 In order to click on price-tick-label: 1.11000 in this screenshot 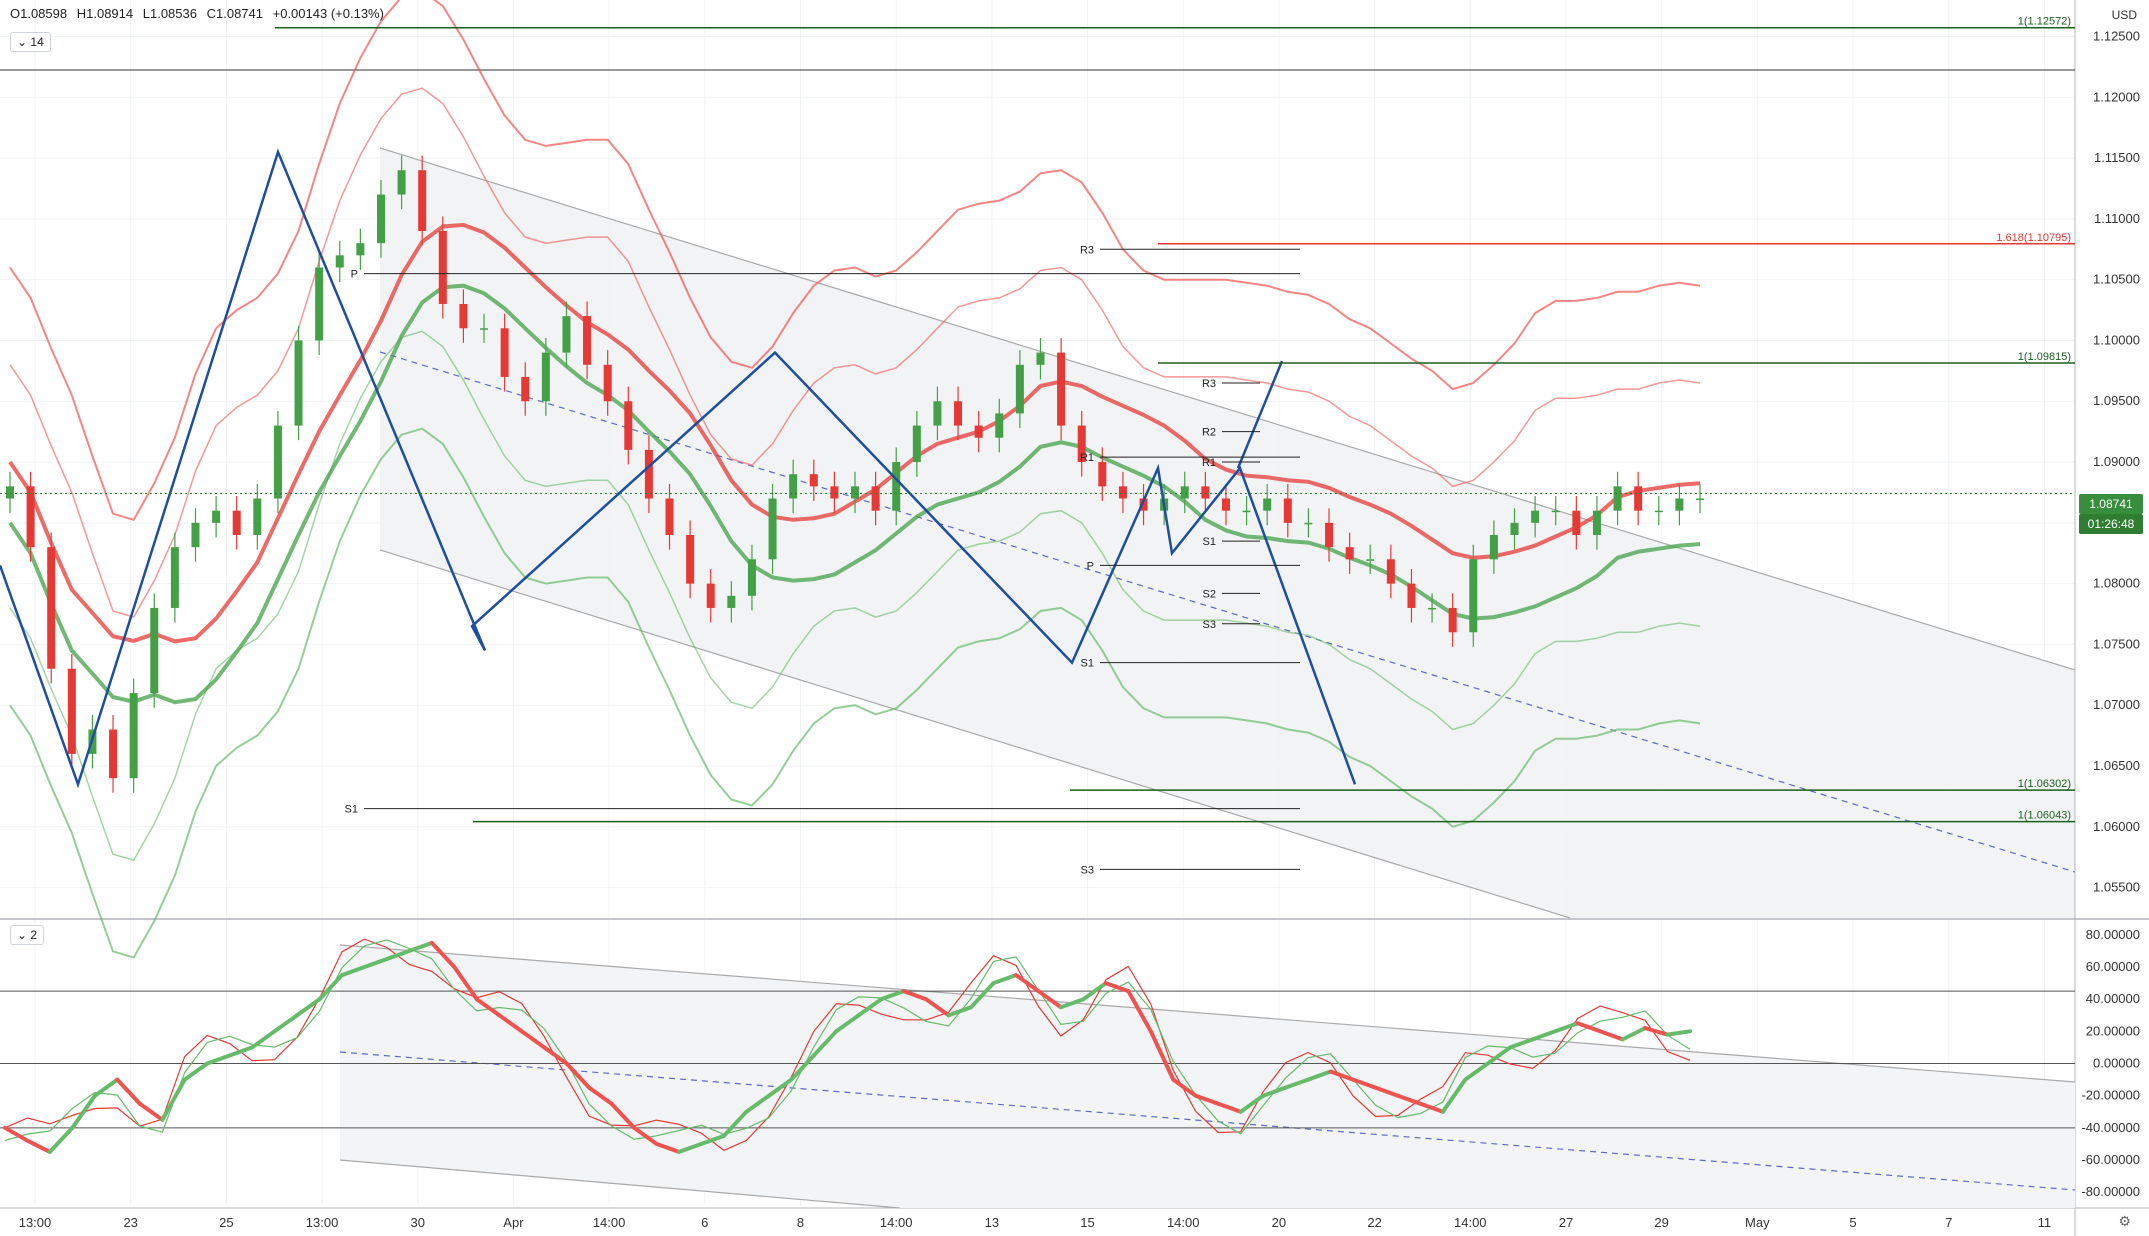, I will do `click(2117, 218)`.